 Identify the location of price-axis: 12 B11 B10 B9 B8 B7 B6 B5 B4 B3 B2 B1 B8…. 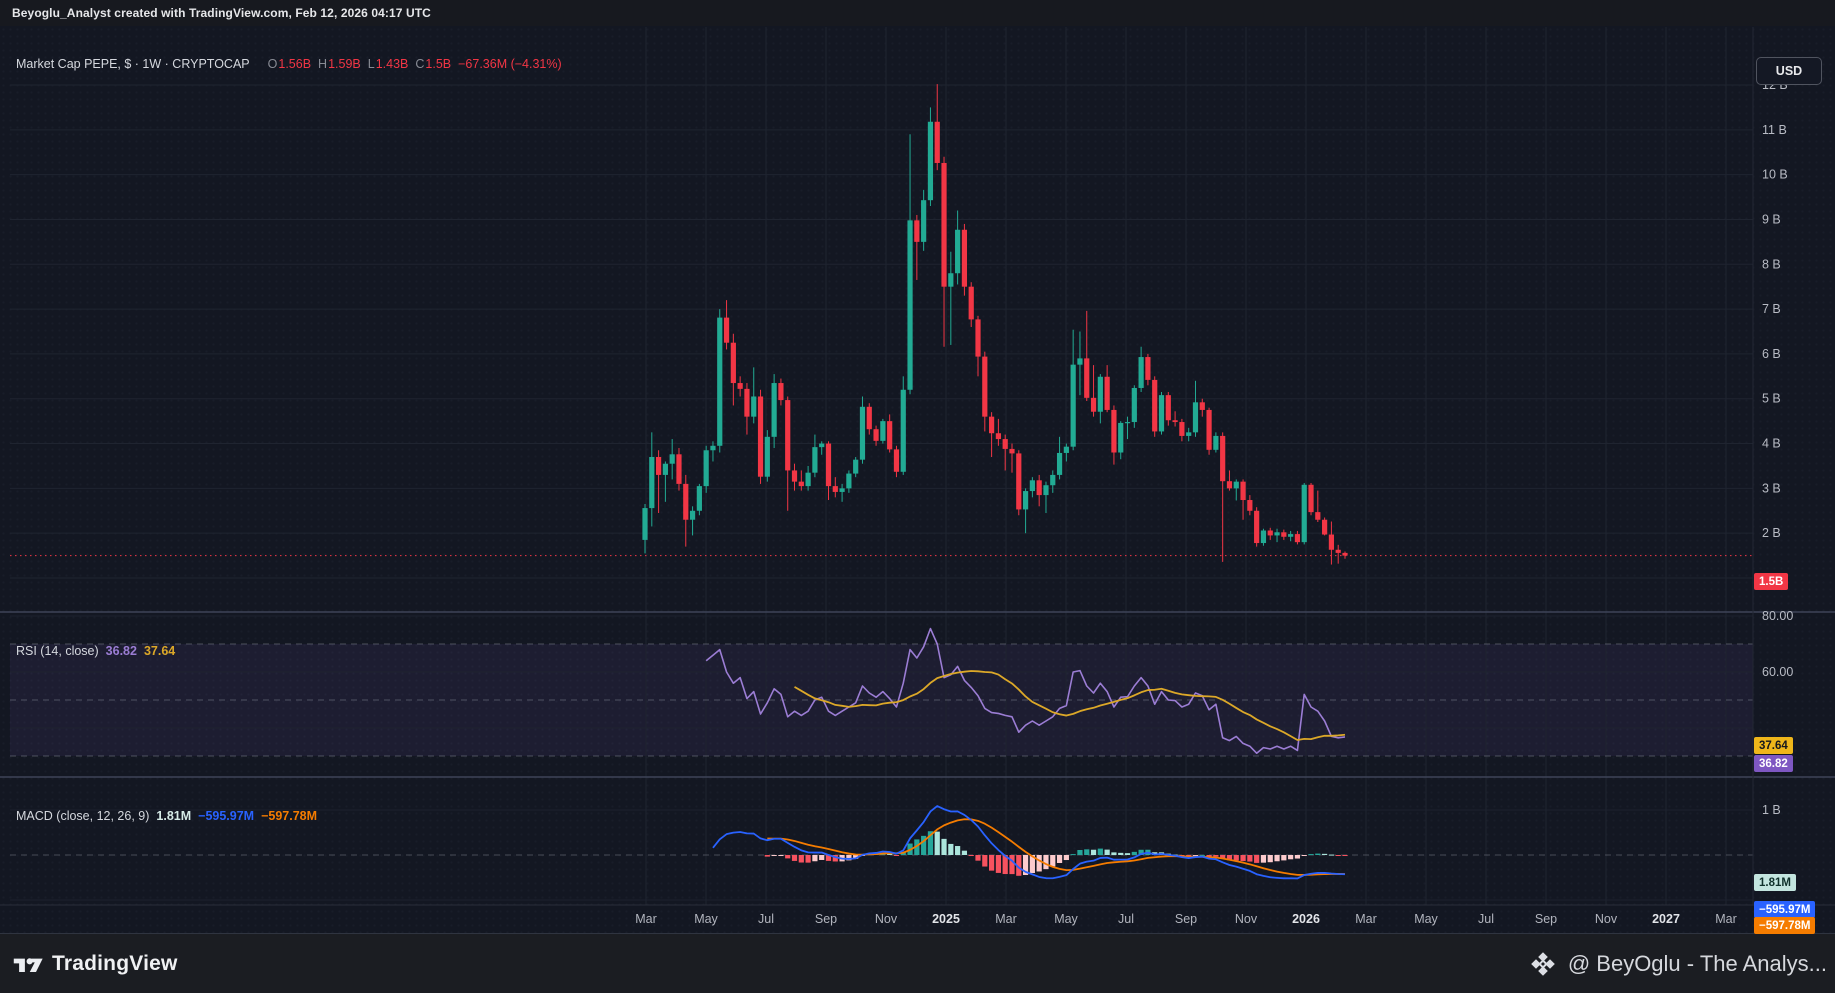
(1777, 447).